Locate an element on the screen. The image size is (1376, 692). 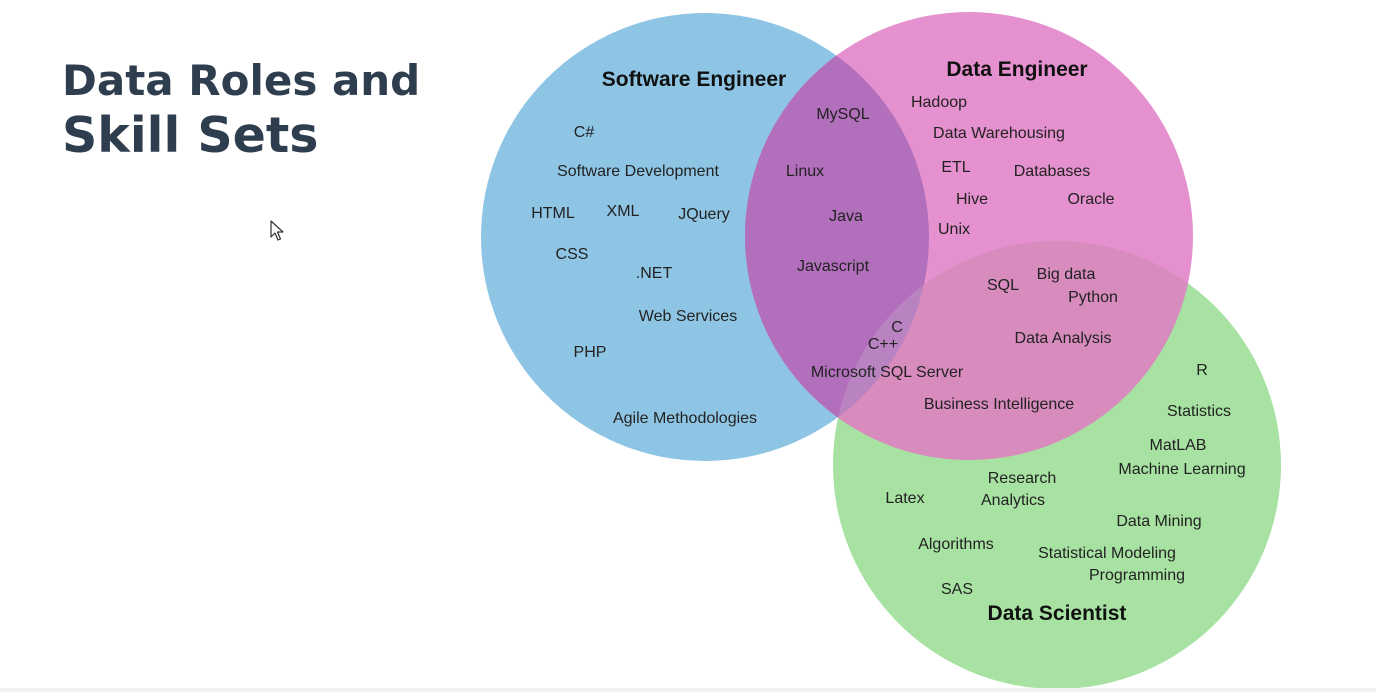
skill-label: Analytics is located at coordinates (1013, 500).